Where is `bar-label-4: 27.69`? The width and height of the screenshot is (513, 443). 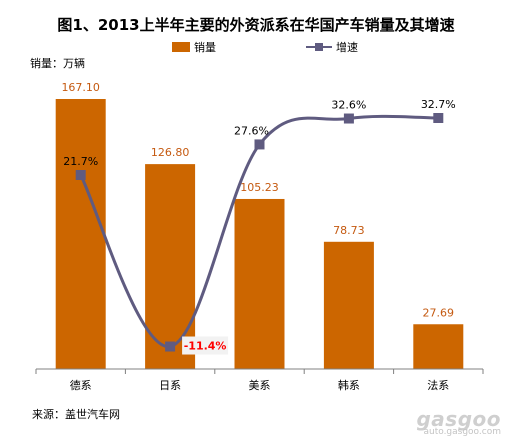
bar-label-4: 27.69 is located at coordinates (439, 312).